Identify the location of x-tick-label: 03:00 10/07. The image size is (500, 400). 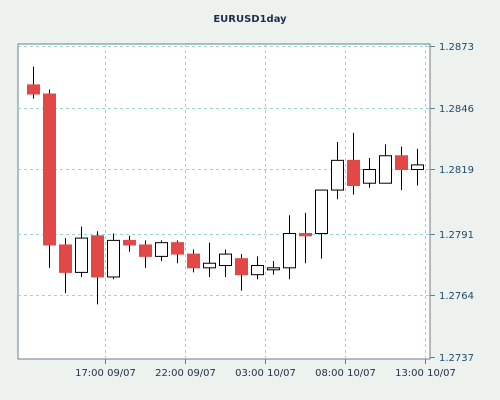
(265, 373).